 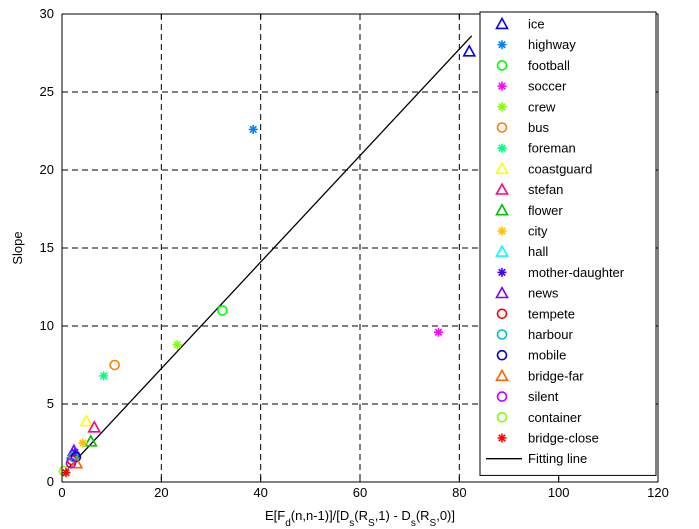 What do you see at coordinates (549, 65) in the screenshot?
I see `legend-label: football` at bounding box center [549, 65].